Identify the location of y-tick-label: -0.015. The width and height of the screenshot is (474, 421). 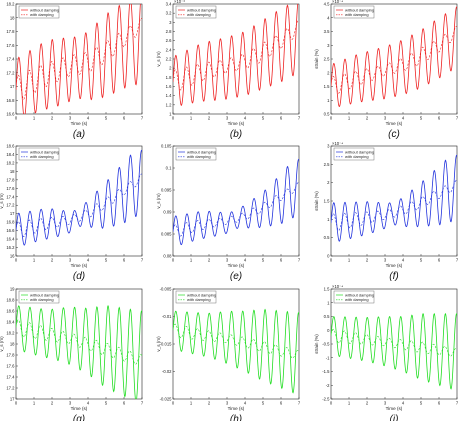
(166, 344).